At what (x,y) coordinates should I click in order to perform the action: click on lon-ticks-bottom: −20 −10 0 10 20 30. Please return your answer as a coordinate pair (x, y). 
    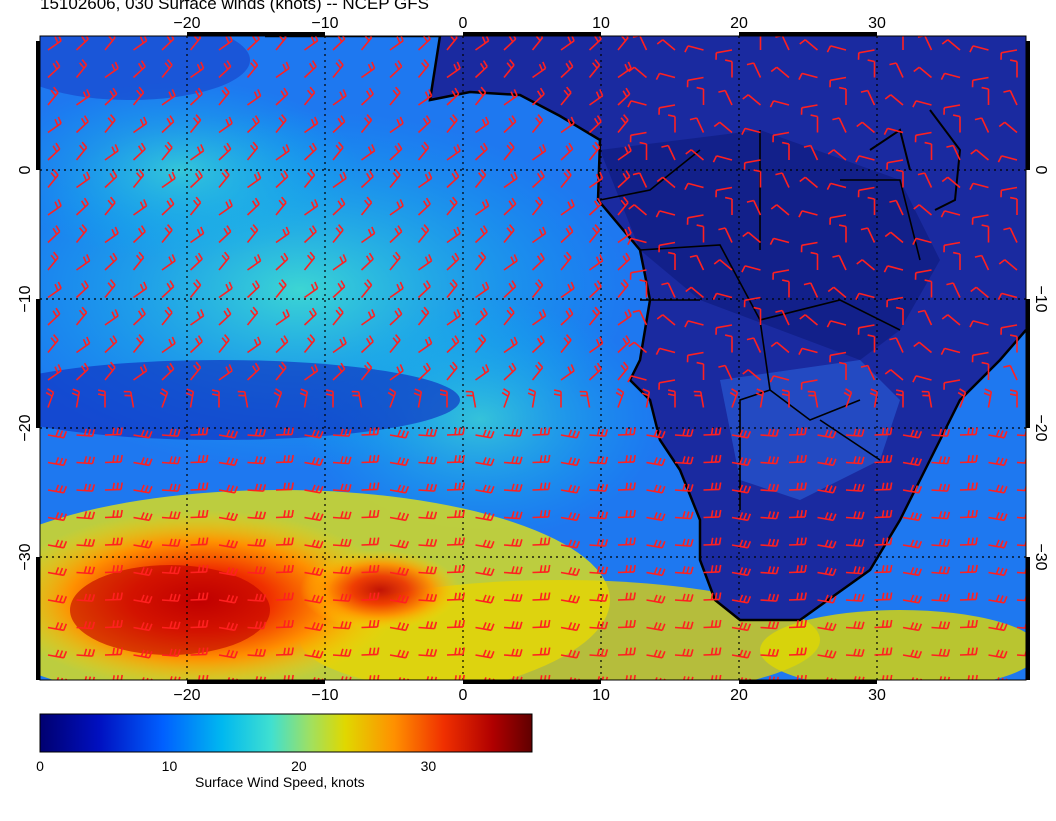
    Looking at the image, I should click on (529, 695).